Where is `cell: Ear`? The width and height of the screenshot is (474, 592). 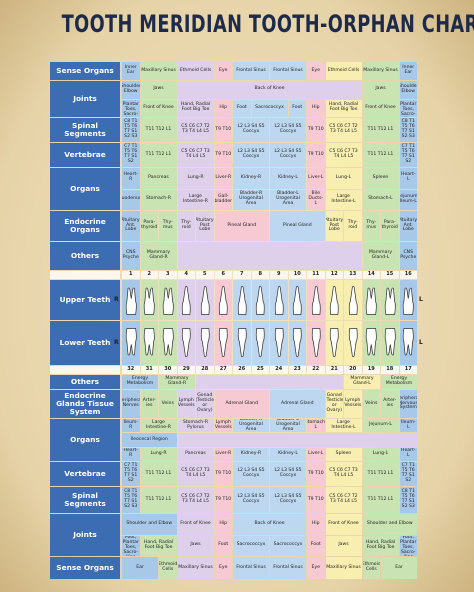
cell: Ear is located at coordinates (399, 568).